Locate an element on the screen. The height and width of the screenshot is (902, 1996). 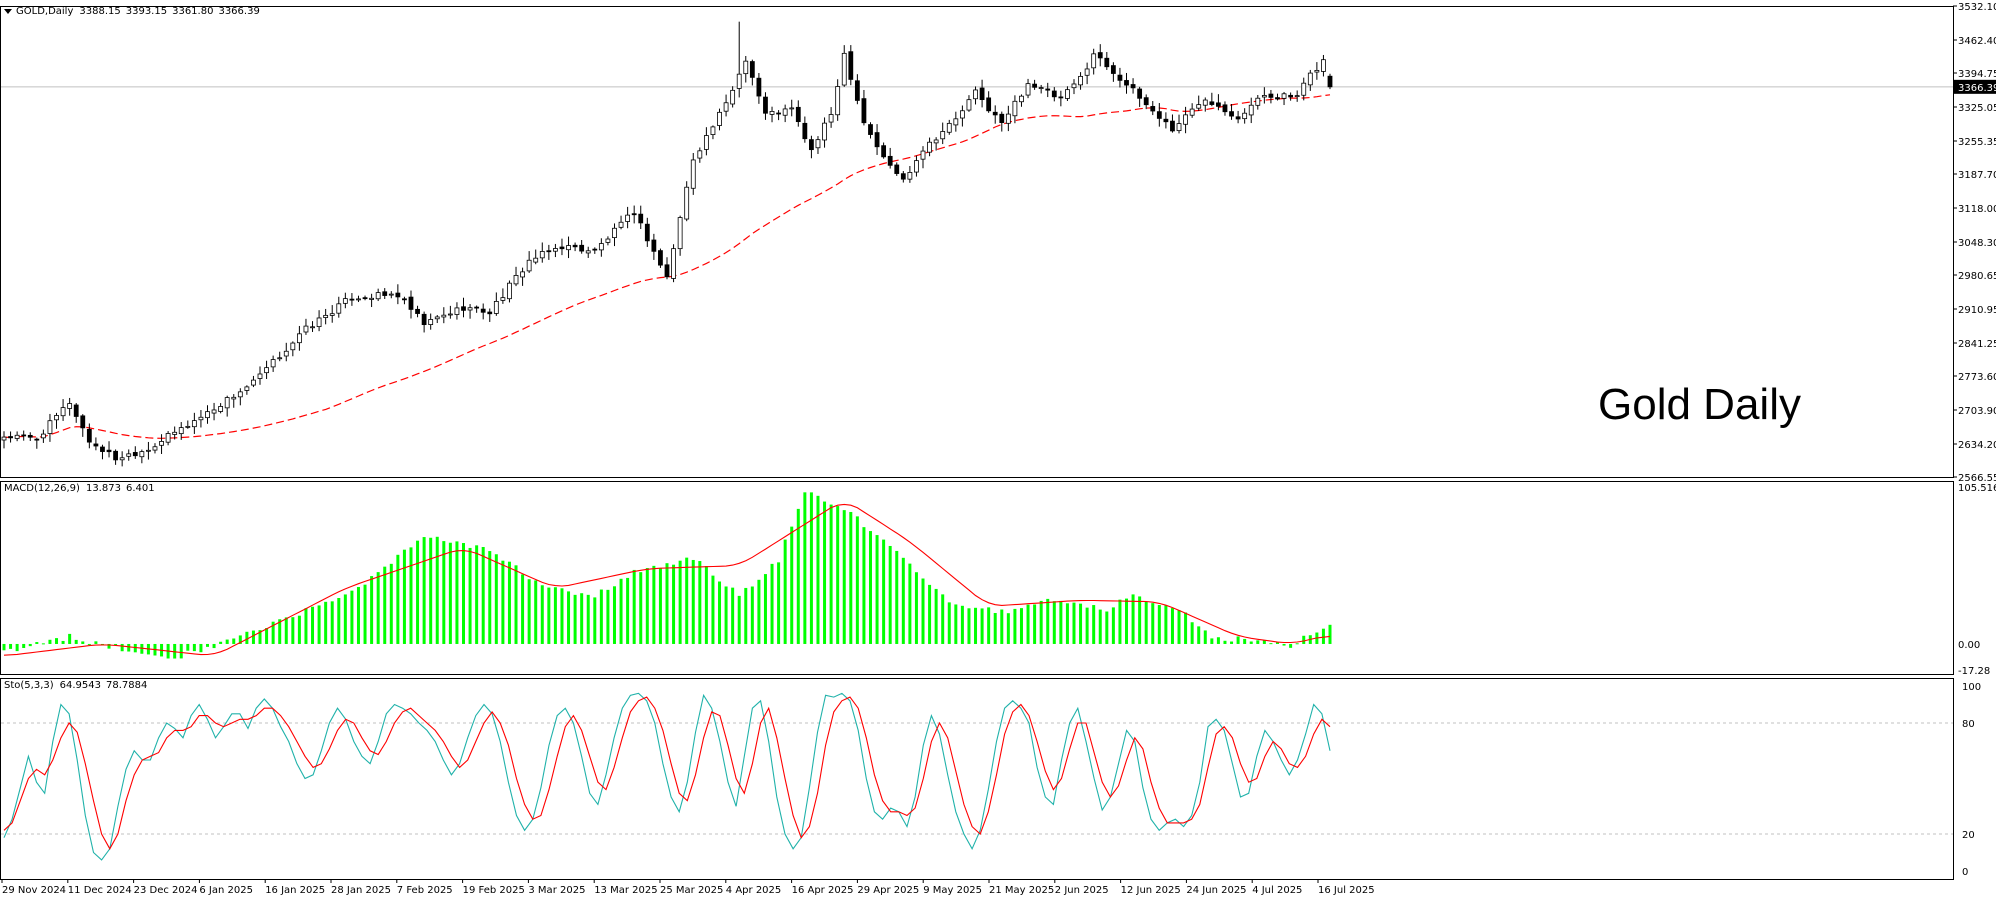
dropdown-arrow-icon is located at coordinates (8, 11).